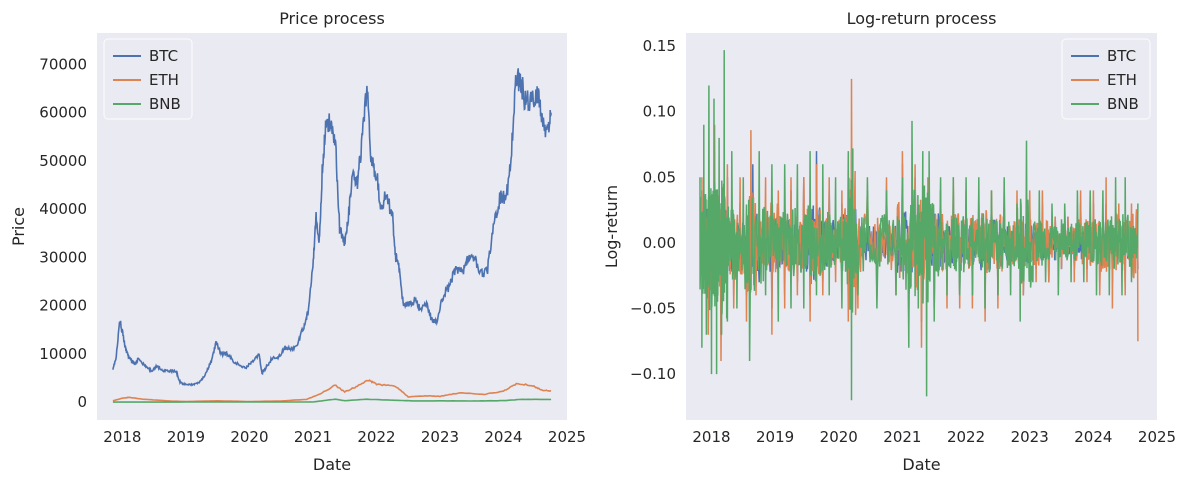  Describe the element at coordinates (659, 177) in the screenshot. I see `y-tick-label: 0.05` at that location.